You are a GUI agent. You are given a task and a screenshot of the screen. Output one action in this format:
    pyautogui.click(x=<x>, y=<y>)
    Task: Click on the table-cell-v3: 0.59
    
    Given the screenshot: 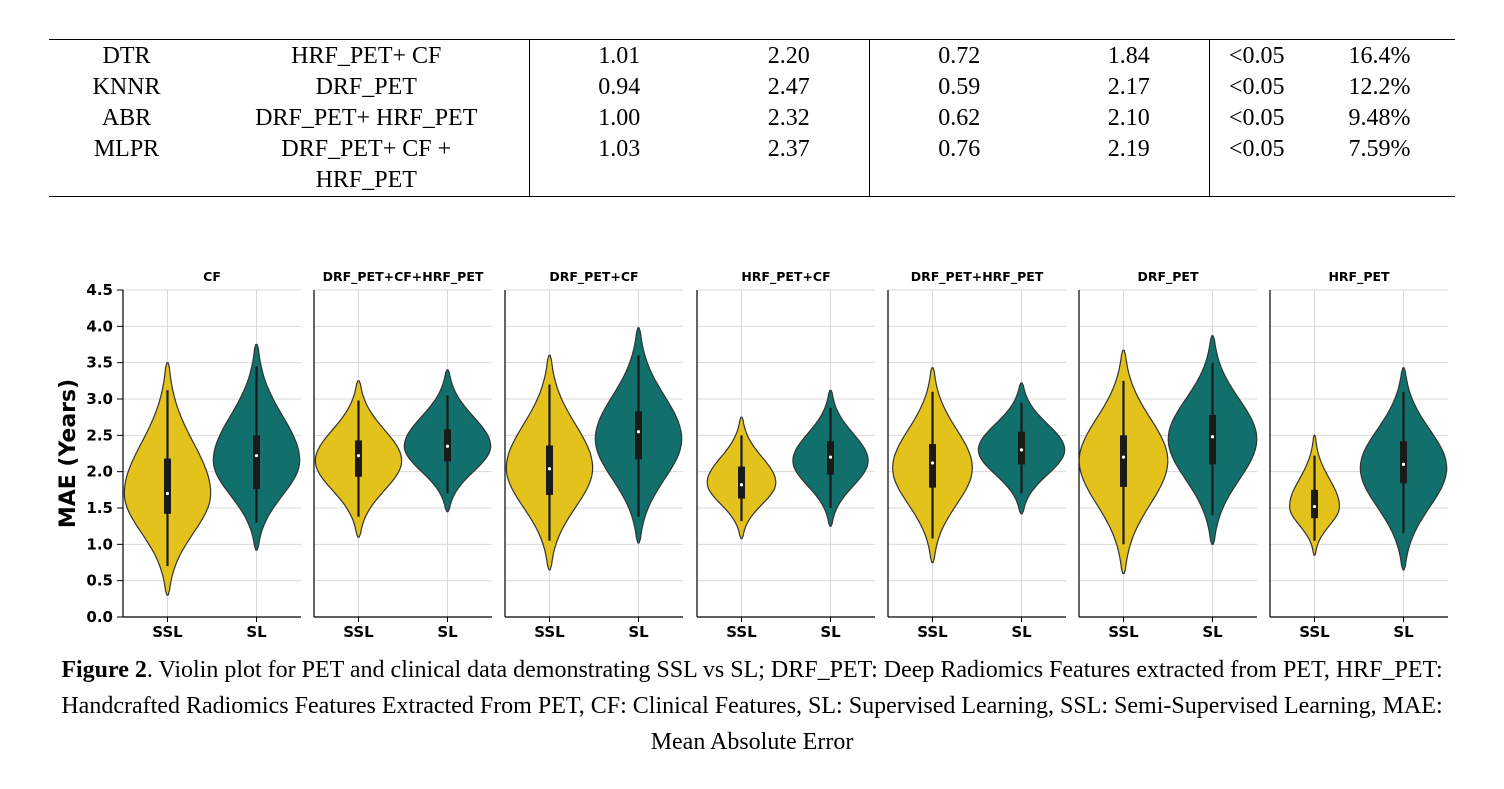 What is the action you would take?
    pyautogui.click(x=959, y=87)
    